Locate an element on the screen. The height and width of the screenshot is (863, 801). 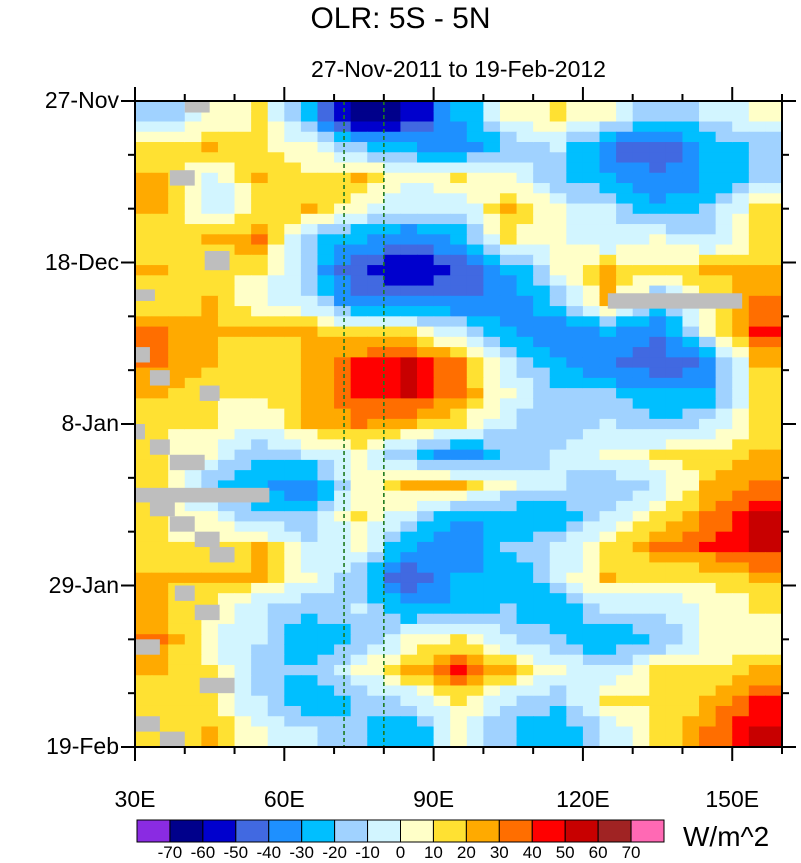
colorbar-label: 40 is located at coordinates (532, 852).